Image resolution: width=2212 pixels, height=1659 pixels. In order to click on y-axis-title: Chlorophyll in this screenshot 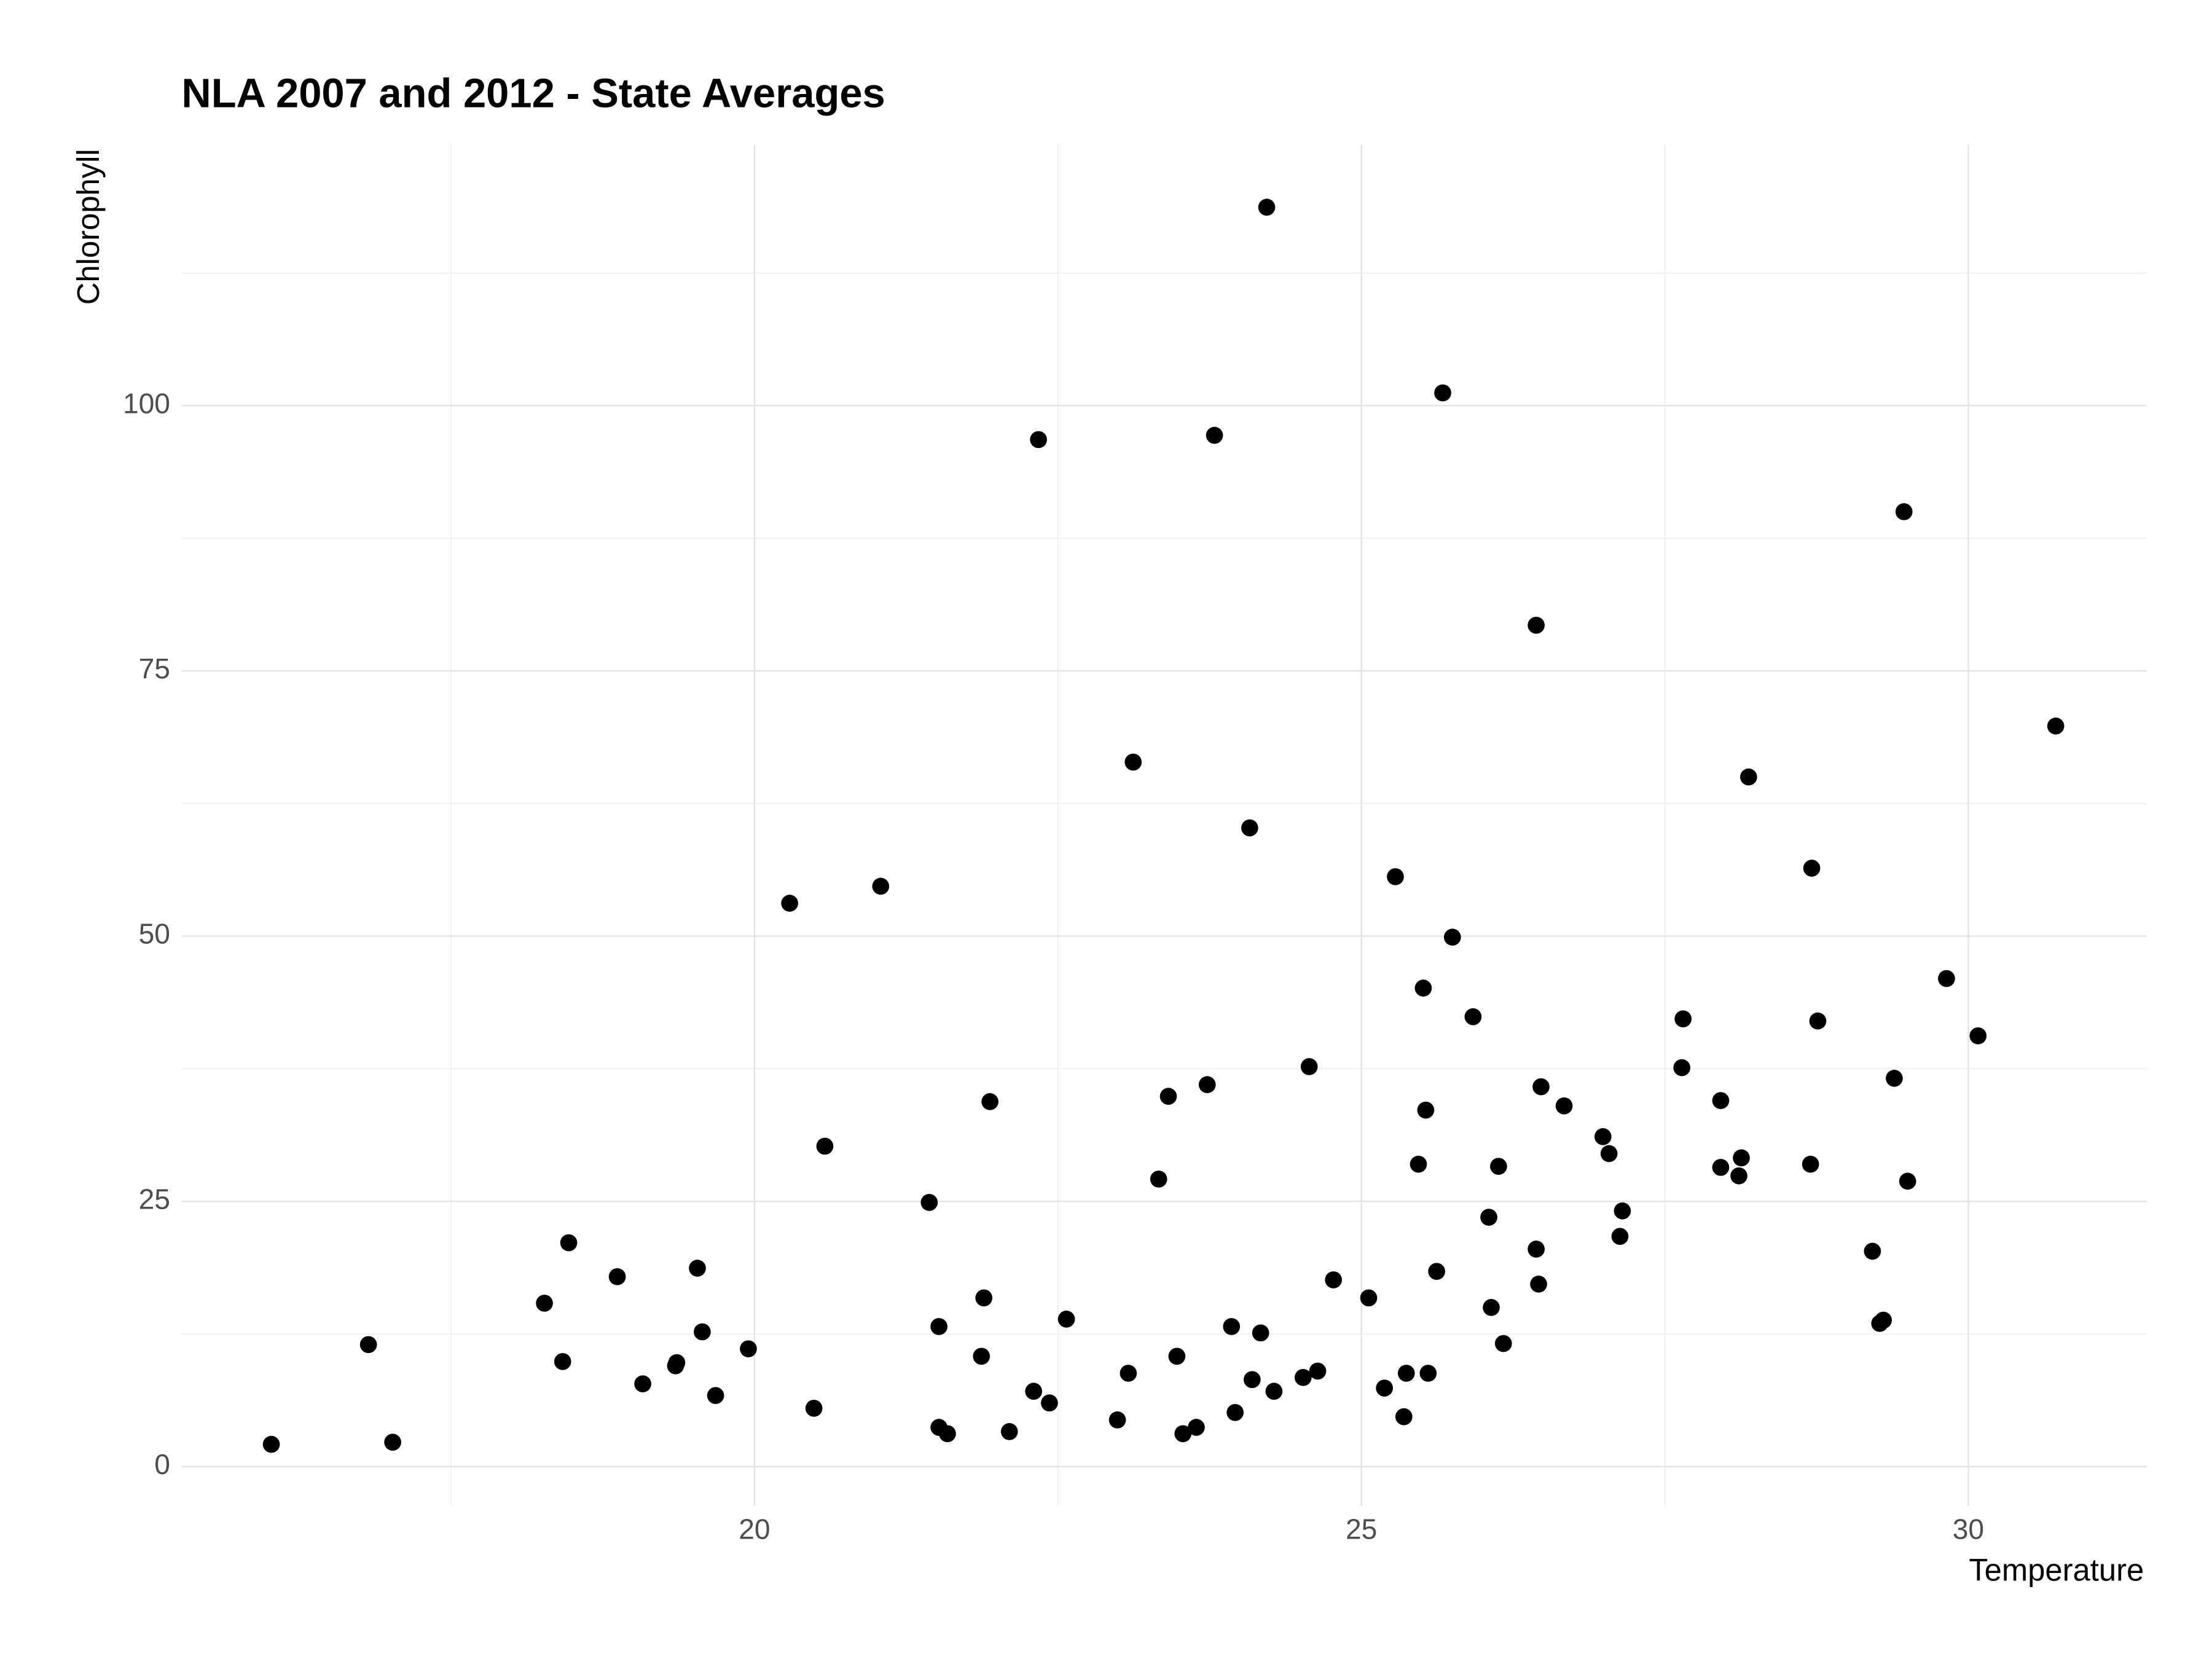, I will do `click(88, 227)`.